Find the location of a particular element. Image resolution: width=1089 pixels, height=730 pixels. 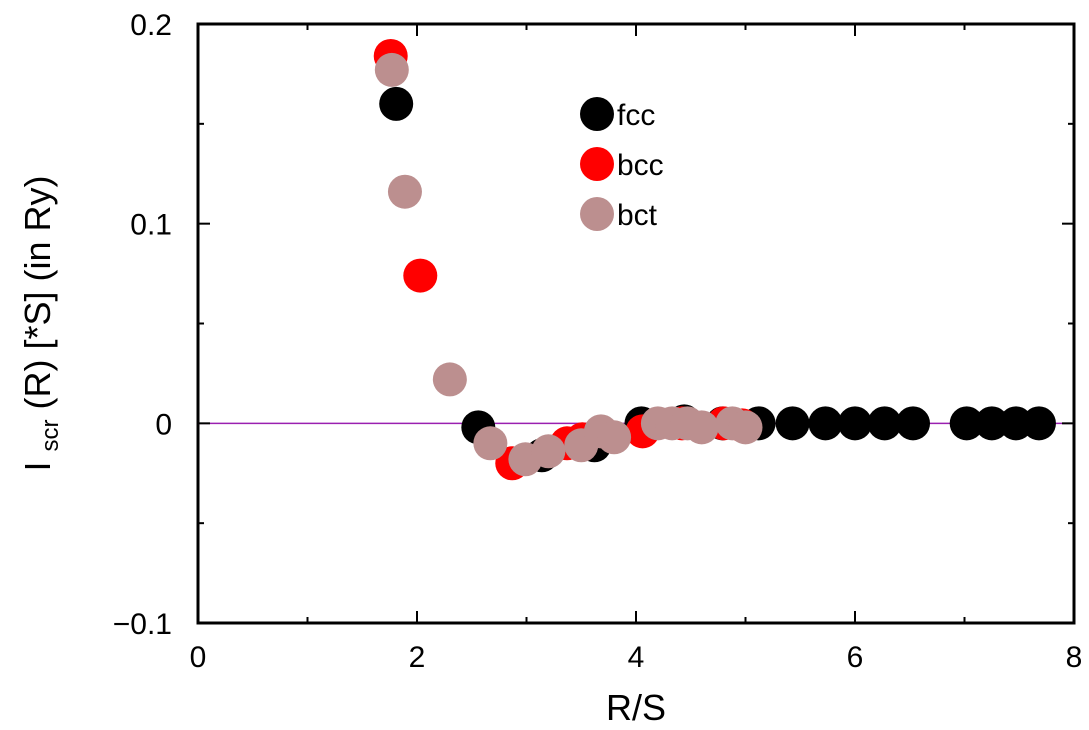

x-tick-label: 0 is located at coordinates (198, 657).